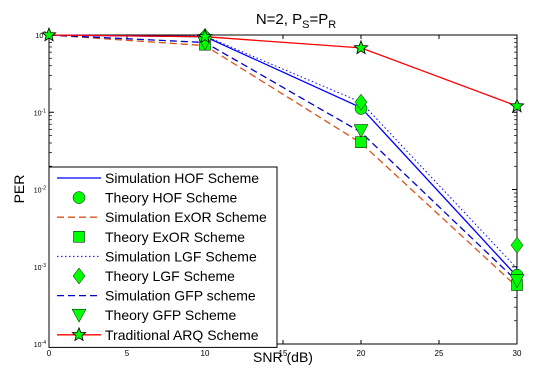  Describe the element at coordinates (318, 19) in the screenshot. I see `title-eq: =P` at that location.